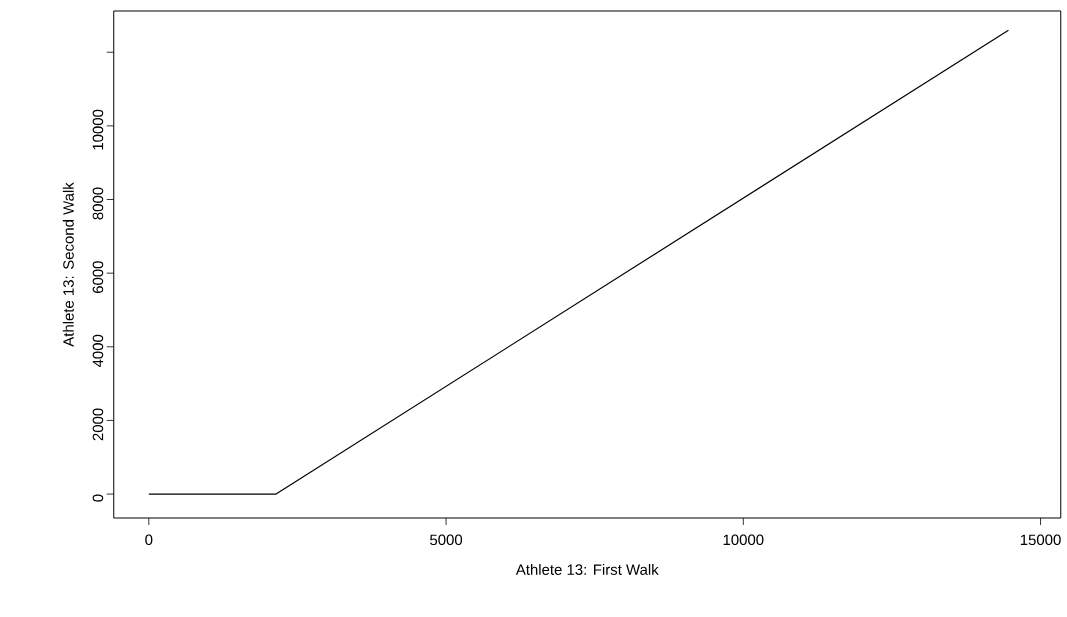 This screenshot has height=617, width=1067. Describe the element at coordinates (98, 277) in the screenshot. I see `y-tick-label: 6000` at that location.